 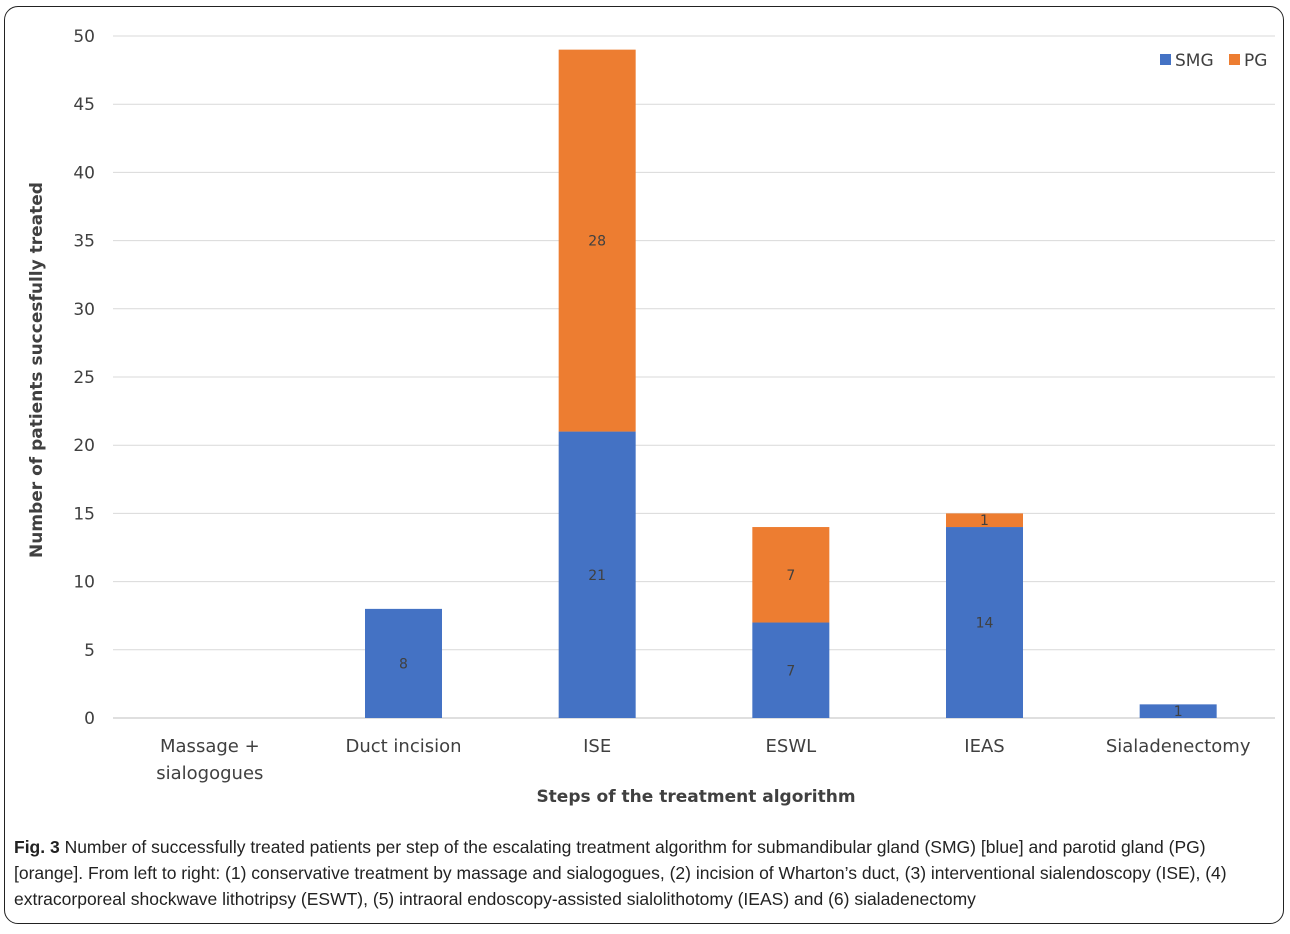 I want to click on data-label-smg-5: 1, so click(x=1178, y=712).